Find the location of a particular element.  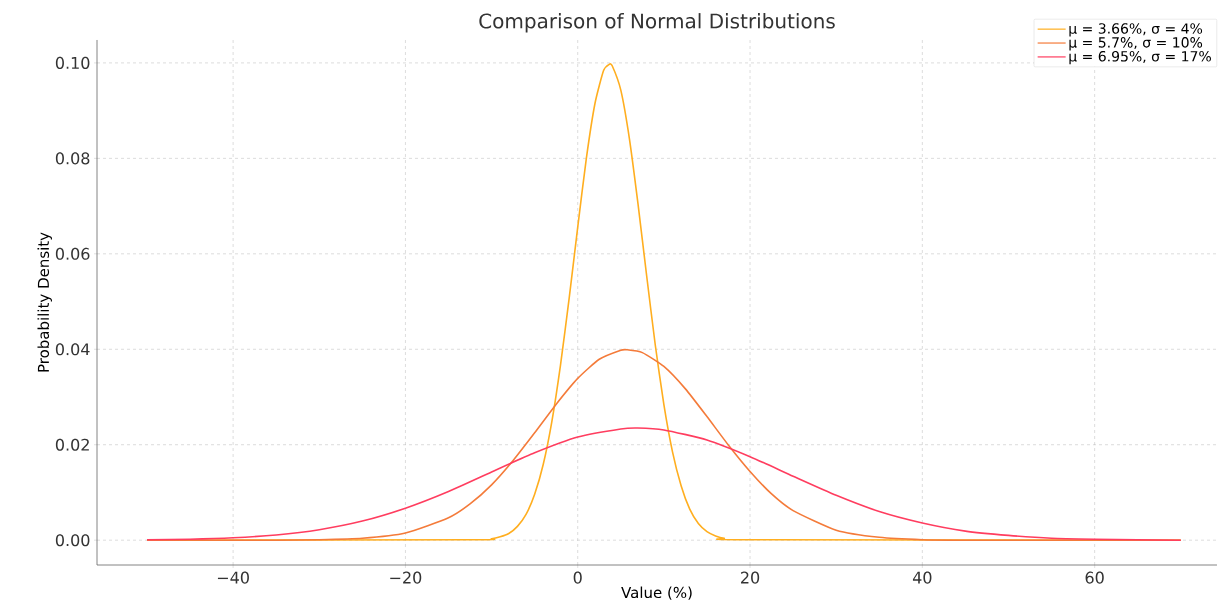

x-axis-title: Value (%) is located at coordinates (656, 593).